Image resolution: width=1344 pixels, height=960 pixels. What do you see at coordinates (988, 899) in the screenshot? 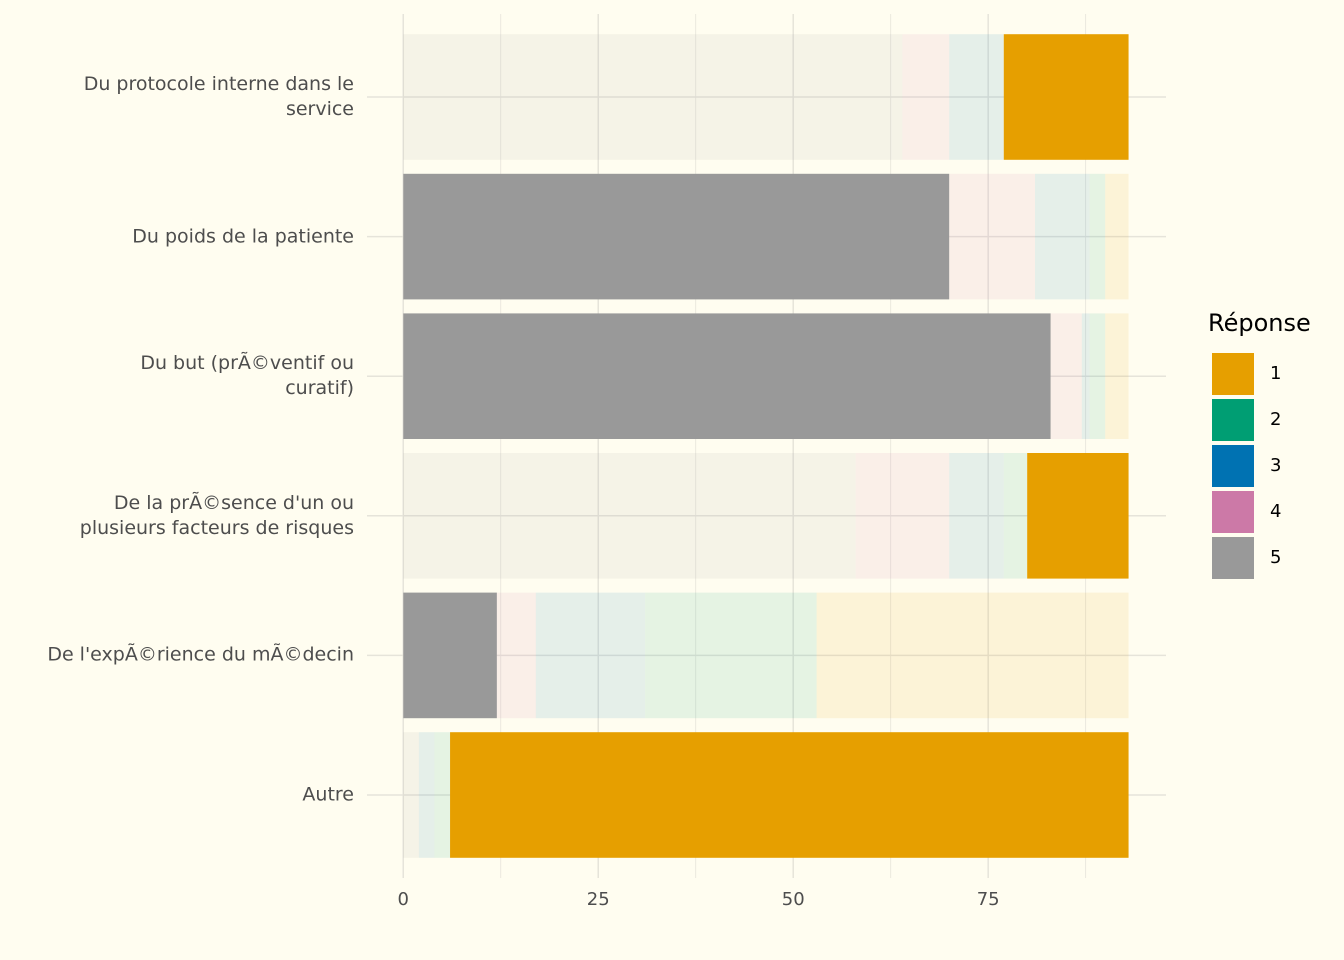
I see `x-tick-label: 75` at bounding box center [988, 899].